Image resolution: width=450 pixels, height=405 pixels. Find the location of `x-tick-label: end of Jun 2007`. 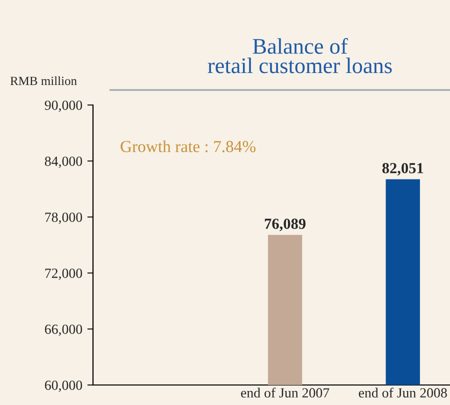

x-tick-label: end of Jun 2007 is located at coordinates (285, 393).